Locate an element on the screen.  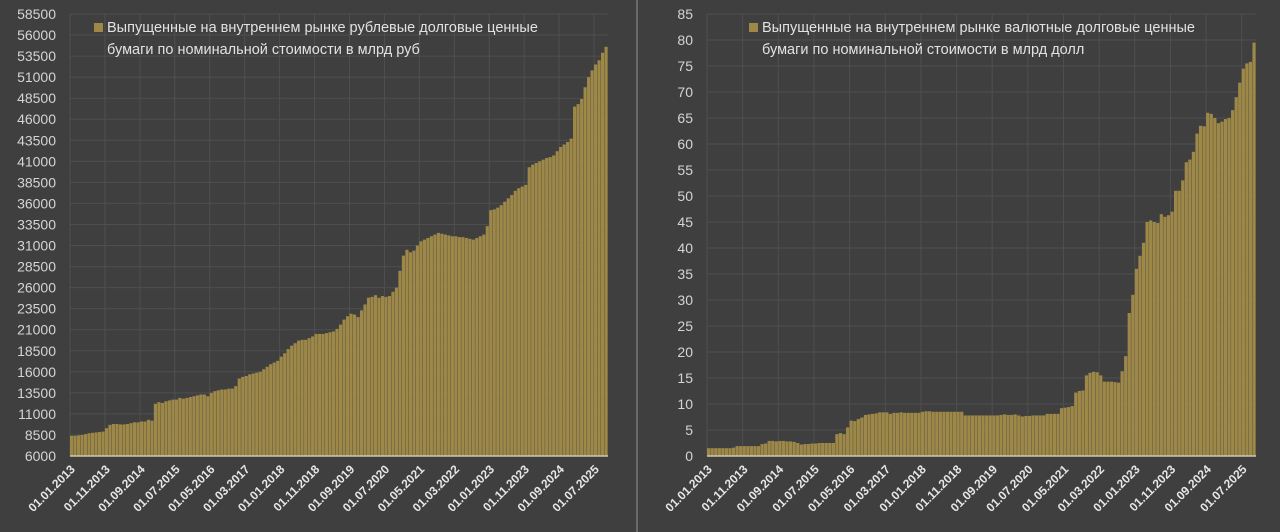
y-tick-label: 48500 is located at coordinates (36, 98).